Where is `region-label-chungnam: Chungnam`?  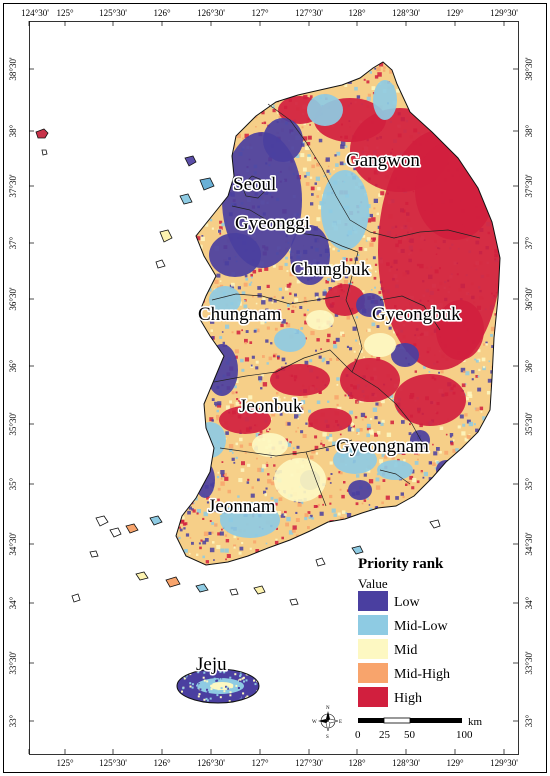
region-label-chungnam: Chungnam is located at coordinates (240, 314).